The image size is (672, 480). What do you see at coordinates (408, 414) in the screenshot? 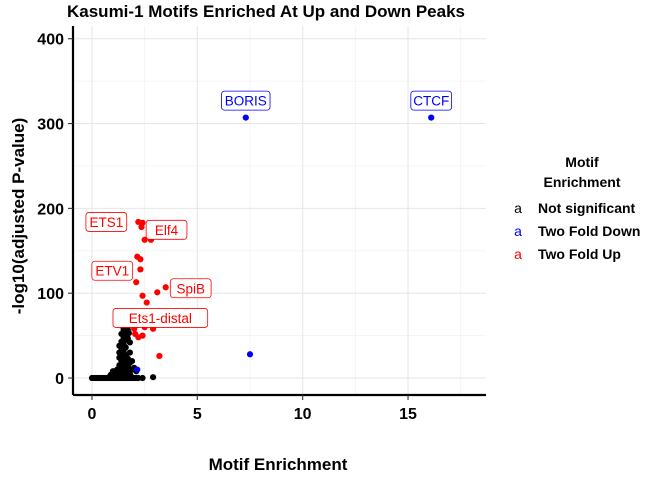
I see `x-tick-label: 15` at bounding box center [408, 414].